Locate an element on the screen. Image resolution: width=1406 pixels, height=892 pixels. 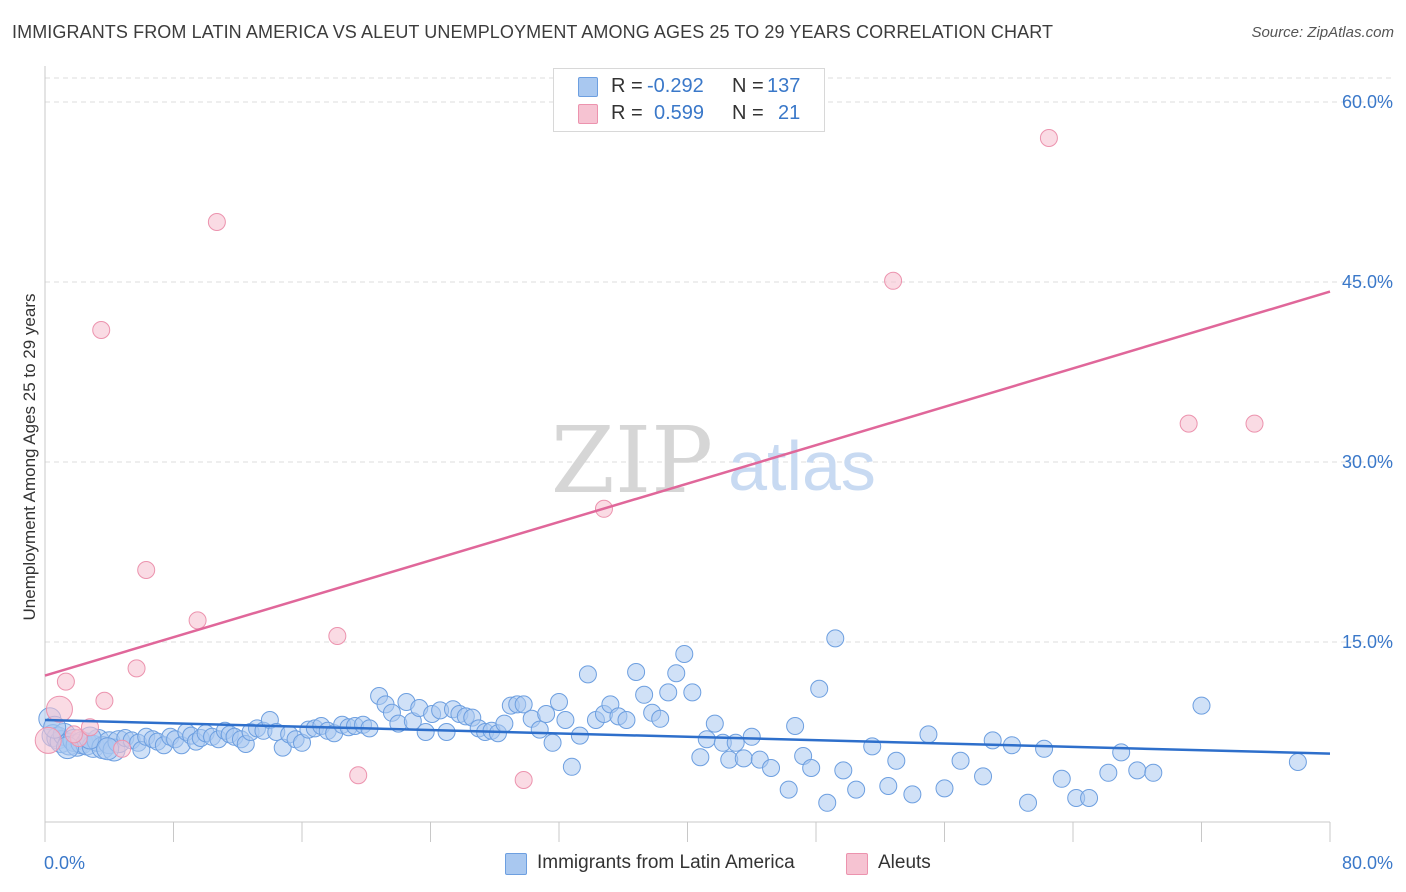
y-tick-label: 60.0% is located at coordinates (1367, 102).